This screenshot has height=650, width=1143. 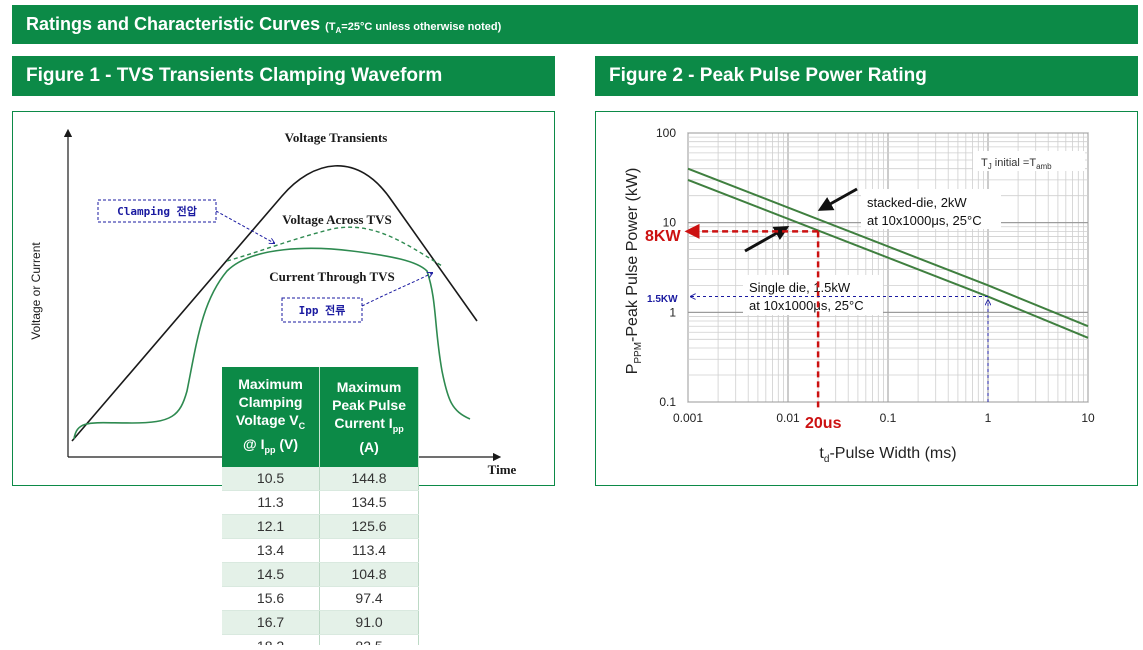 I want to click on callout-ipp-box, so click(x=322, y=310).